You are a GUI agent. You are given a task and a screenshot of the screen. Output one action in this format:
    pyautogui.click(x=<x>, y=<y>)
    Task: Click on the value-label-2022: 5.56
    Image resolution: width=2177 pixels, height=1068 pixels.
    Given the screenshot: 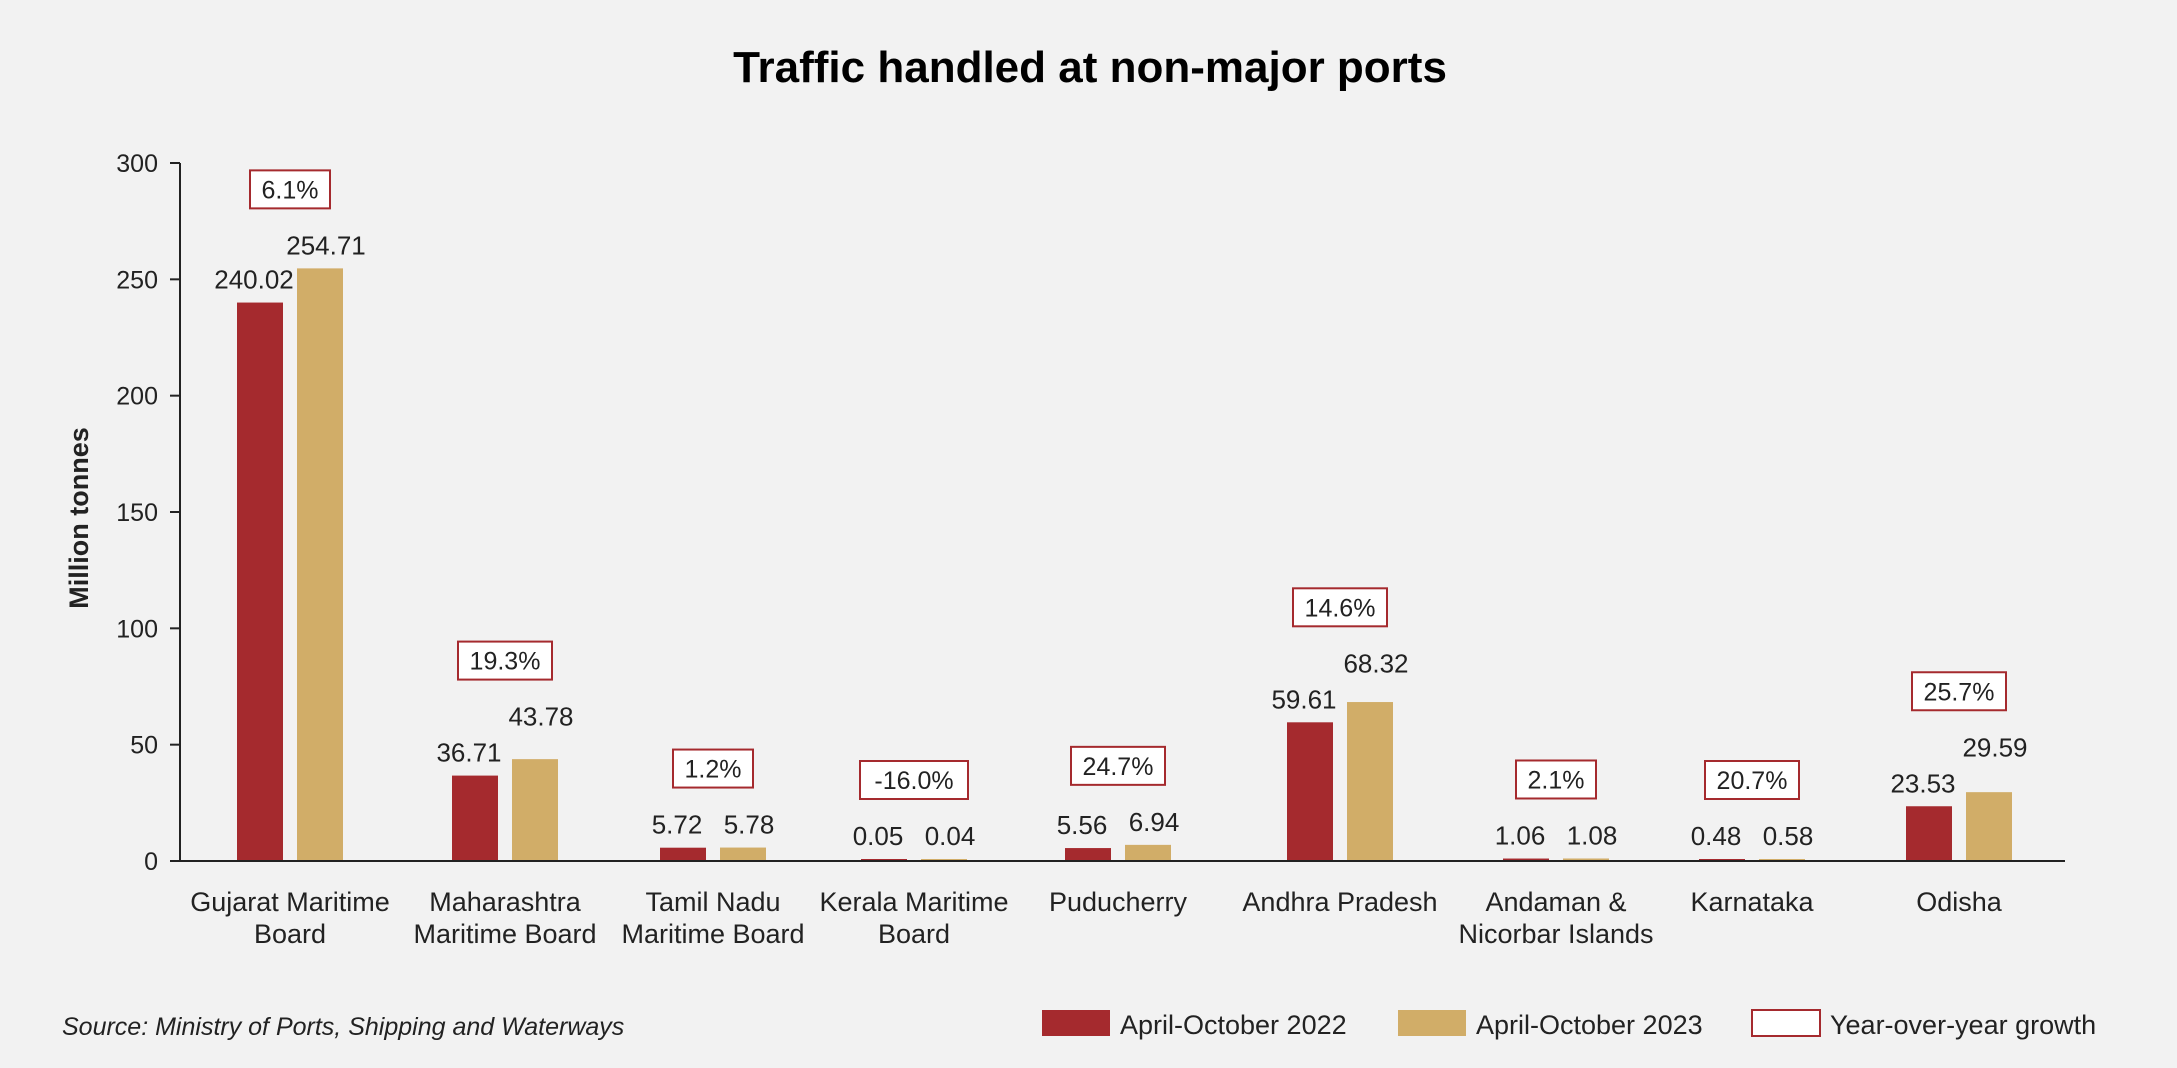 What is the action you would take?
    pyautogui.click(x=1082, y=825)
    